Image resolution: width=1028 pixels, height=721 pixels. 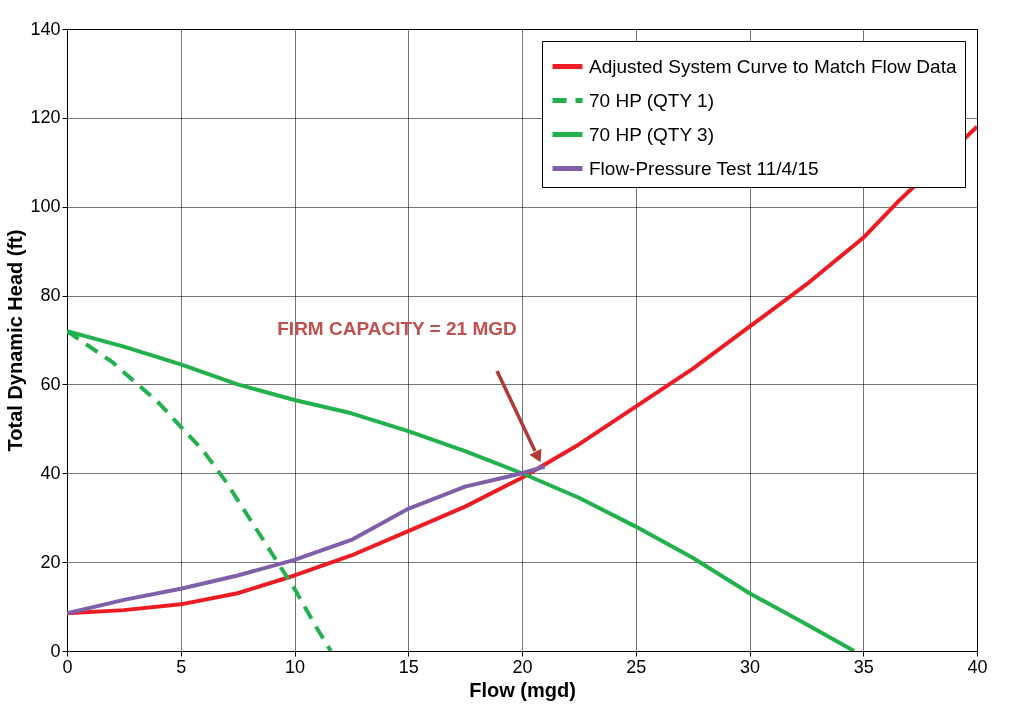 I want to click on x-tick-label: 10, so click(x=295, y=666).